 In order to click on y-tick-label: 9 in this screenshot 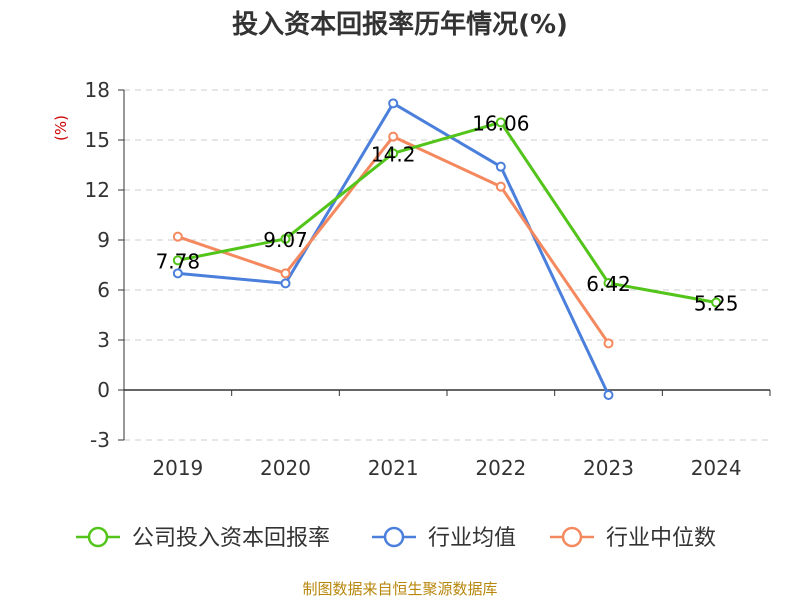, I will do `click(103, 240)`.